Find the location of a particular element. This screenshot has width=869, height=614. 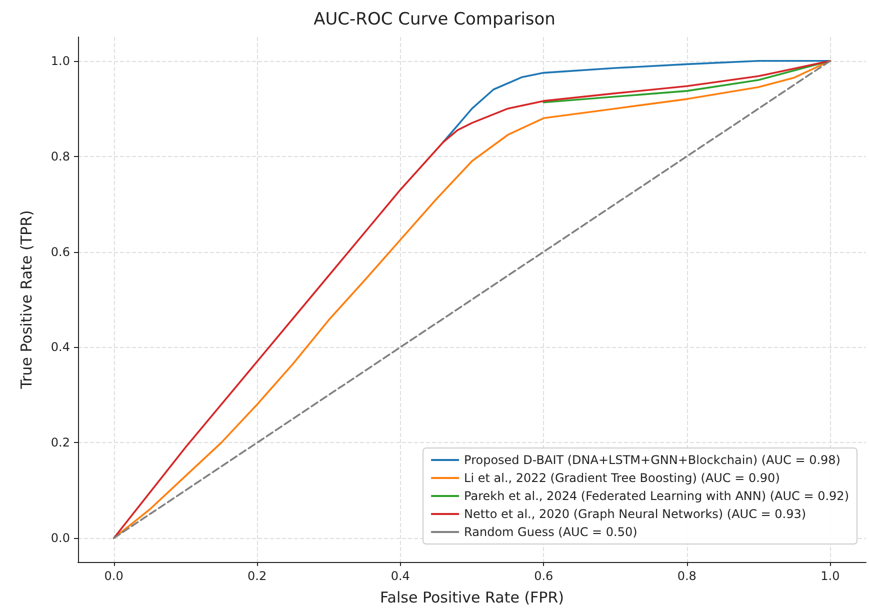

legend-label: Proposed D-BAIT (DNA+LSTM+GNN+Blockchain) (AUC = 0.98) is located at coordinates (652, 460).